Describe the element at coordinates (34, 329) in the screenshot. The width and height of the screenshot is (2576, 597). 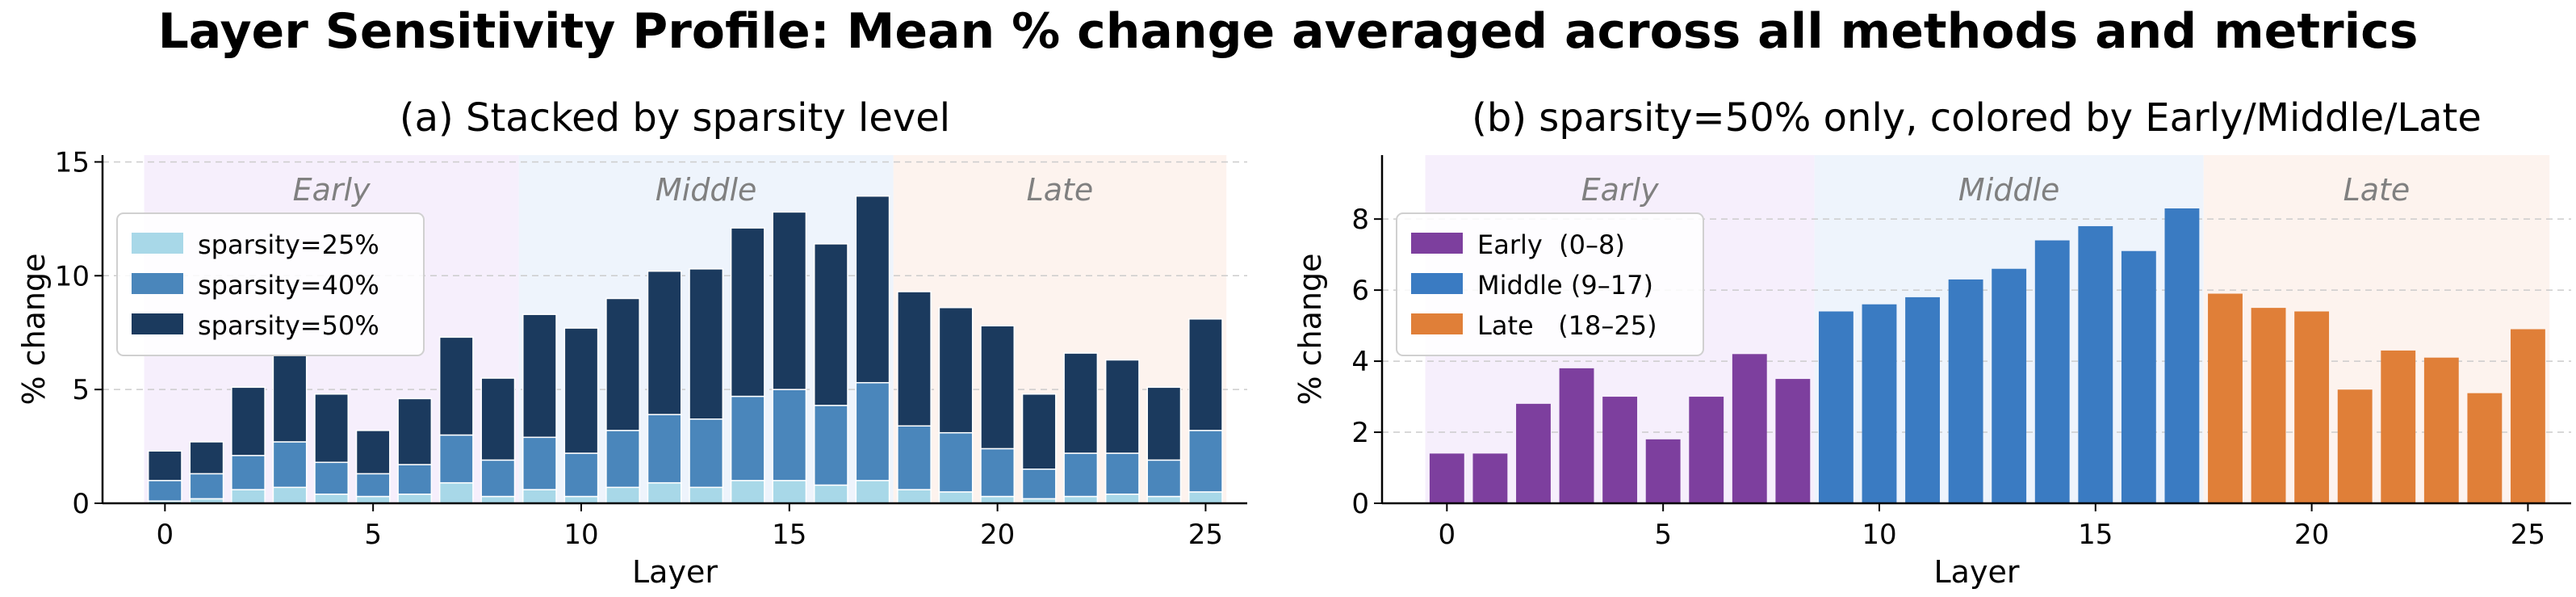
I see `chart-a-ylabel: % change` at that location.